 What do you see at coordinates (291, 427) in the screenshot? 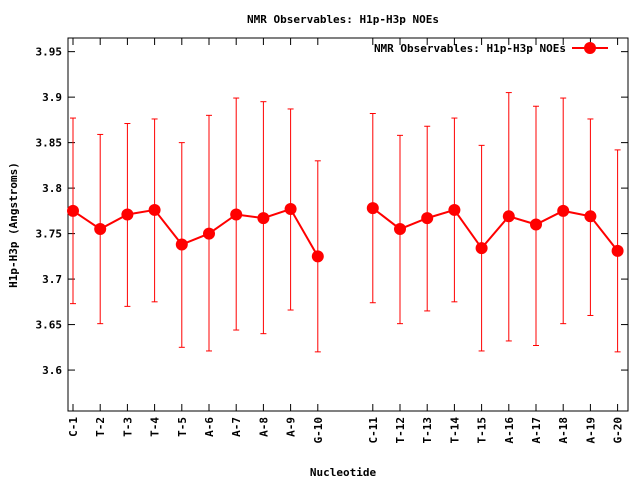
I see `x-tick-label: A-9` at bounding box center [291, 427].